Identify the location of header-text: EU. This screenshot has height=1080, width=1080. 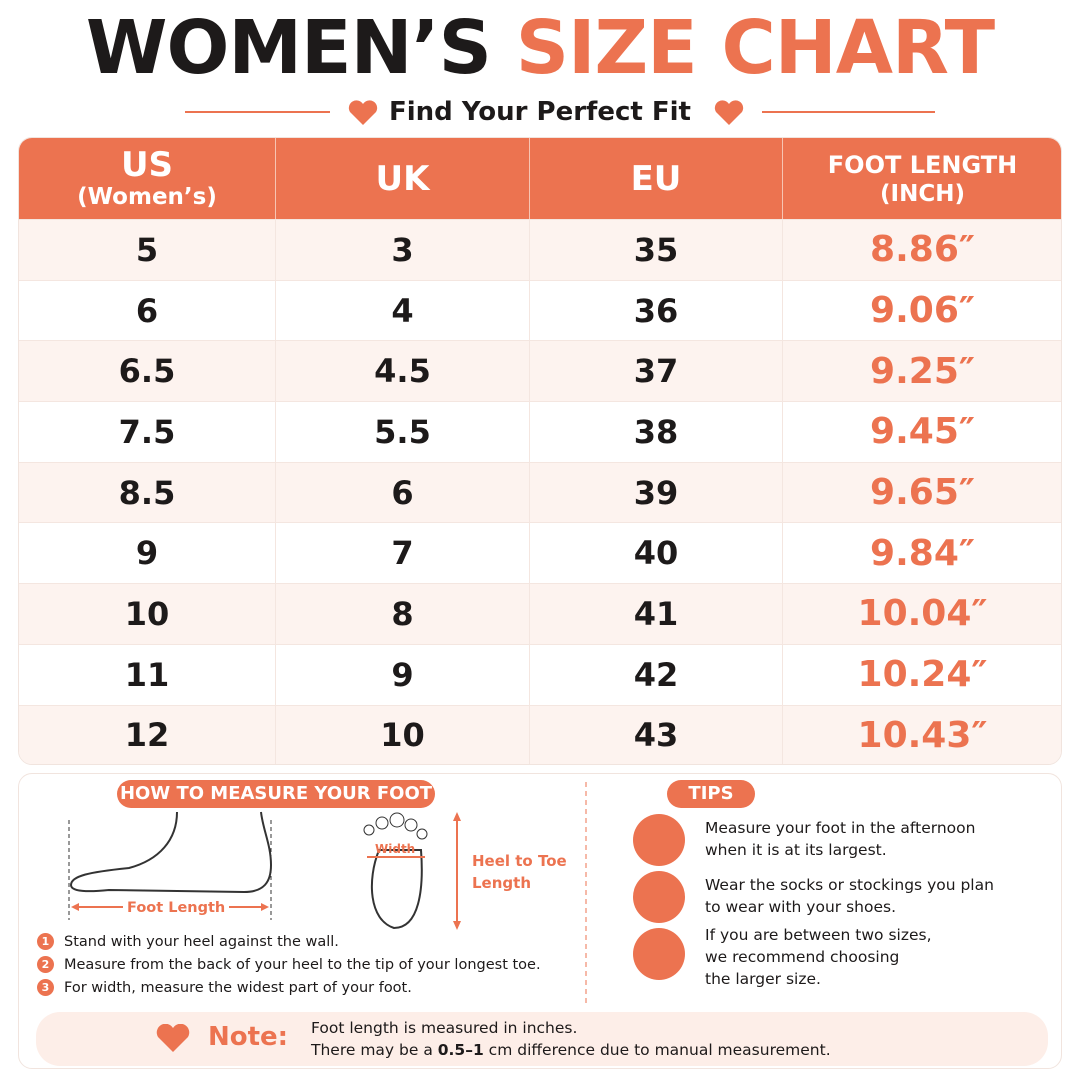
(656, 178).